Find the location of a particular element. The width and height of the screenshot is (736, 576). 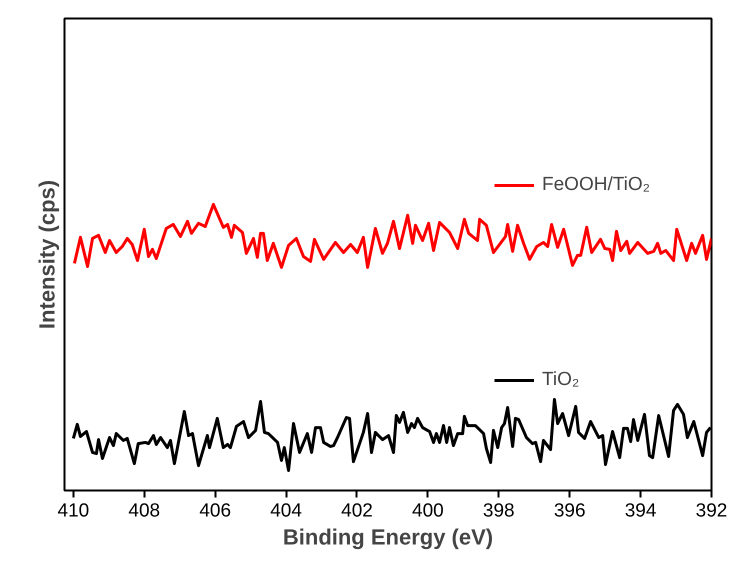

x-tick-label: 406 is located at coordinates (215, 511).